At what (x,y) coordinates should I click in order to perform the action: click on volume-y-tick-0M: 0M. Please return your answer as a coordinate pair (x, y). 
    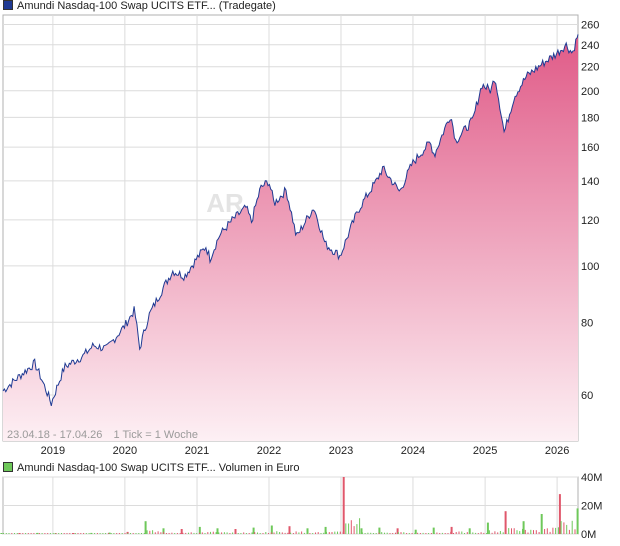
    Looking at the image, I should click on (588, 535).